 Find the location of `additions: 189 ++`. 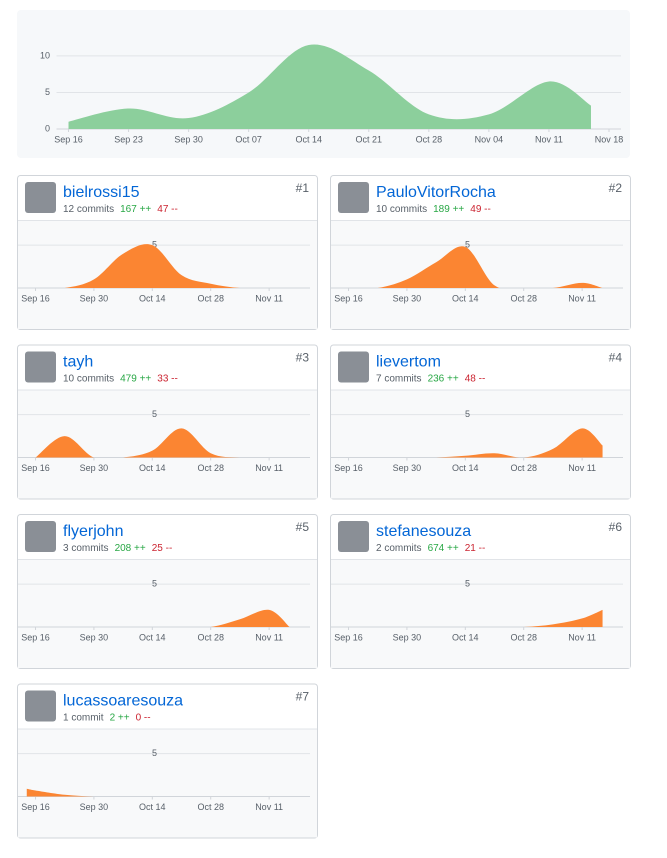

additions: 189 ++ is located at coordinates (448, 209).